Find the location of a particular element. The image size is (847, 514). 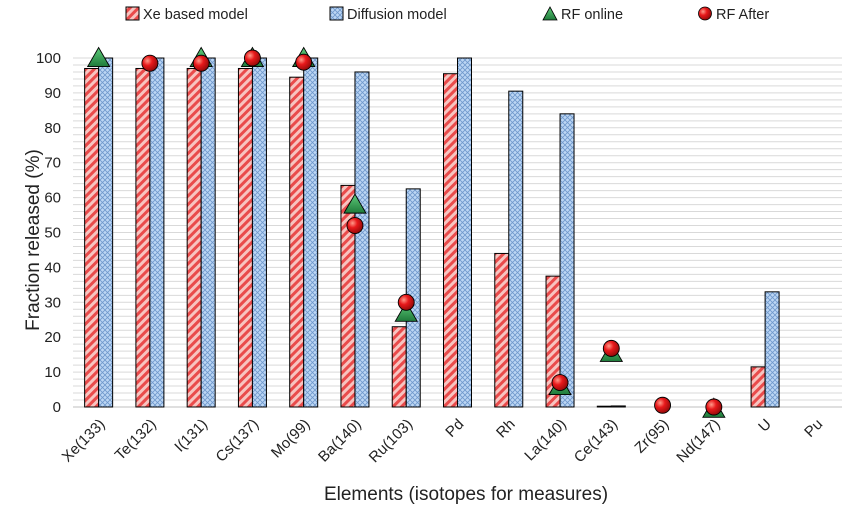

legend-item-diffusion-model: Diffusion model is located at coordinates (388, 14).